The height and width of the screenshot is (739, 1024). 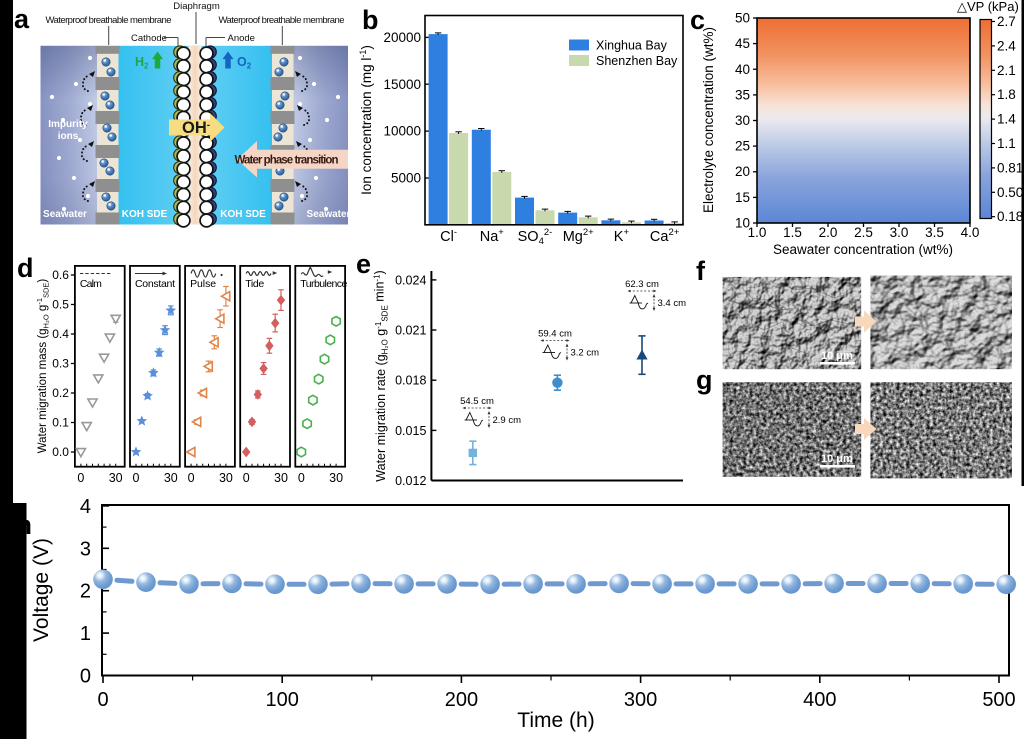 What do you see at coordinates (366, 120) in the screenshot?
I see `svg-text: Ion concentration (mg l-1)` at bounding box center [366, 120].